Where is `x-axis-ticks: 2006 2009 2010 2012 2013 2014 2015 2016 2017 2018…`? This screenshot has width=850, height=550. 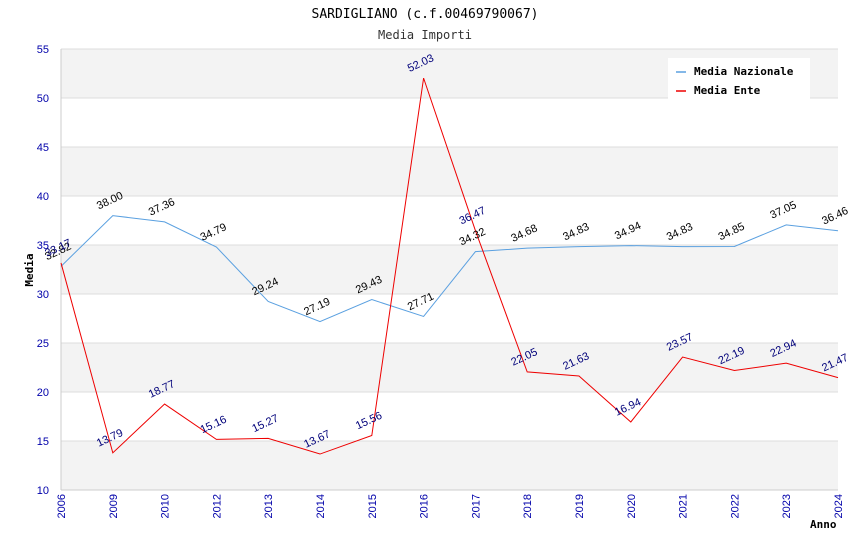
x-axis-ticks: 2006 2009 2010 2012 2013 2014 2015 2016 2017 2018… is located at coordinates (450, 506).